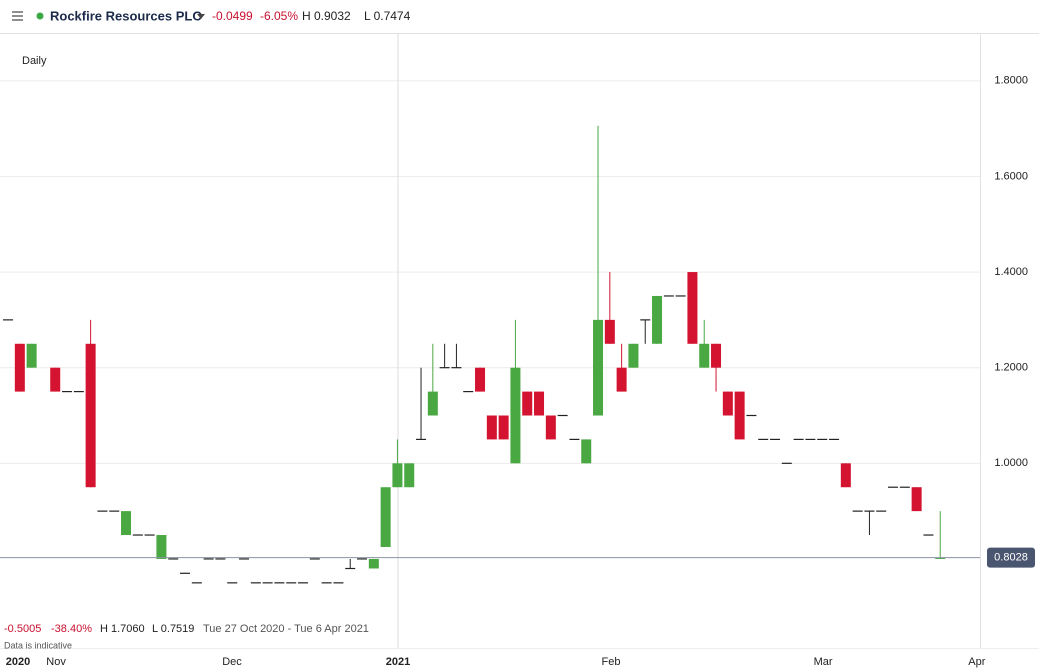 The height and width of the screenshot is (672, 1039). Describe the element at coordinates (38, 645) in the screenshot. I see `data-note: Data is indicative` at that location.